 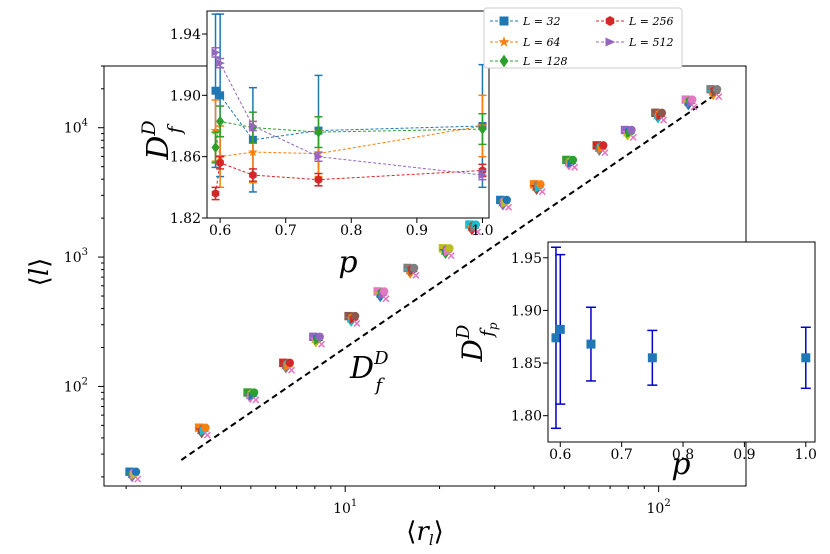 What do you see at coordinates (476, 342) in the screenshot?
I see `inset-bottom-y-label: DD fp` at bounding box center [476, 342].